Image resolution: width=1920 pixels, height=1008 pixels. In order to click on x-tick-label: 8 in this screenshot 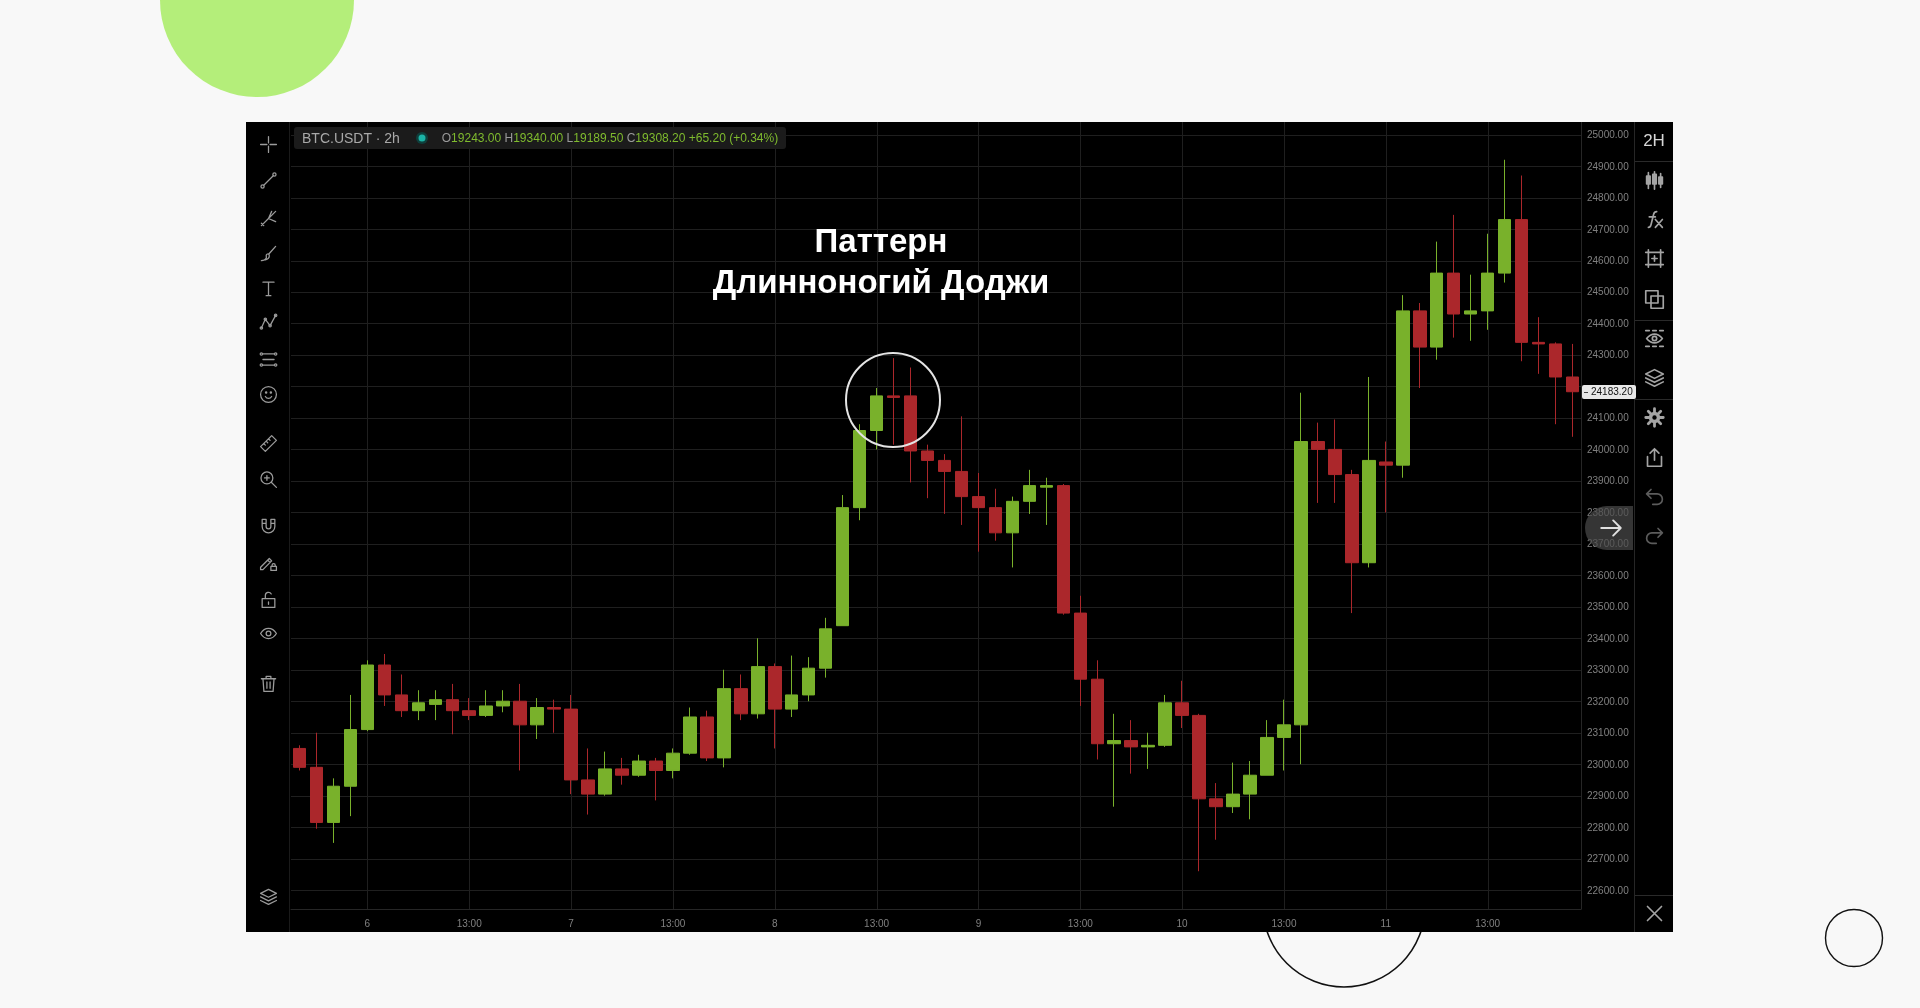, I will do `click(774, 923)`.